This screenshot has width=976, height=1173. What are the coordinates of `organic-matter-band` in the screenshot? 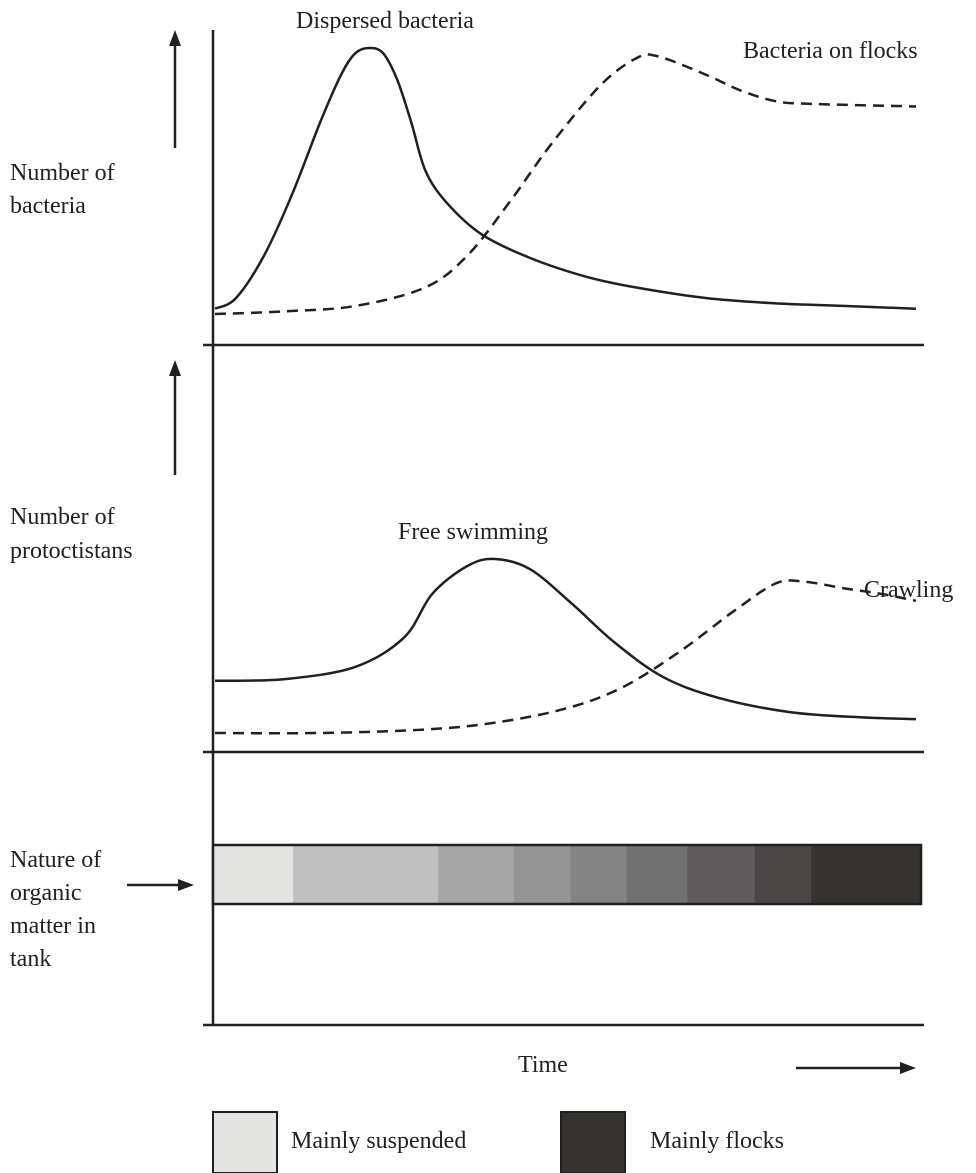 It's located at (567, 874).